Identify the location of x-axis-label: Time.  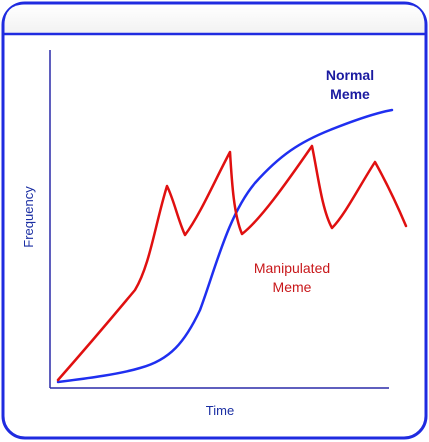
(220, 410).